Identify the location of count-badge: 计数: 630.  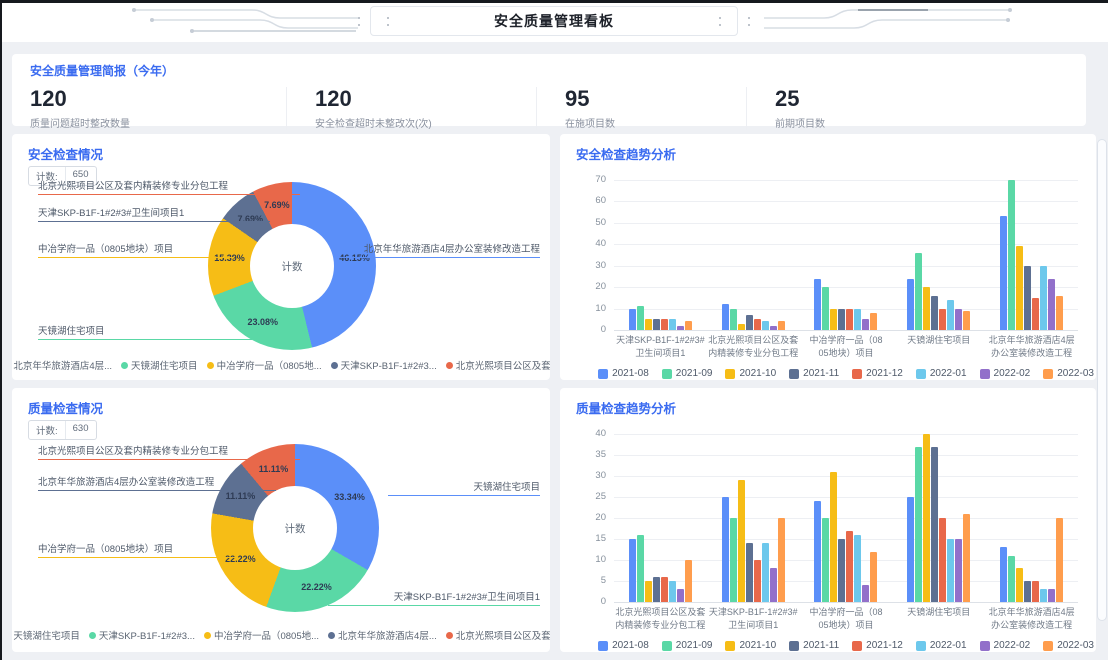
(62, 430).